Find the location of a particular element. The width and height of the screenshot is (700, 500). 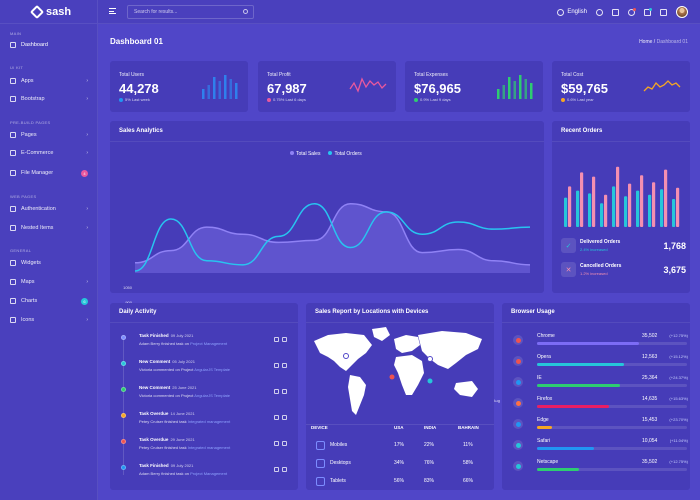

browser-row-edge: Edge 15,453 (+23.70%) is located at coordinates (600, 428).